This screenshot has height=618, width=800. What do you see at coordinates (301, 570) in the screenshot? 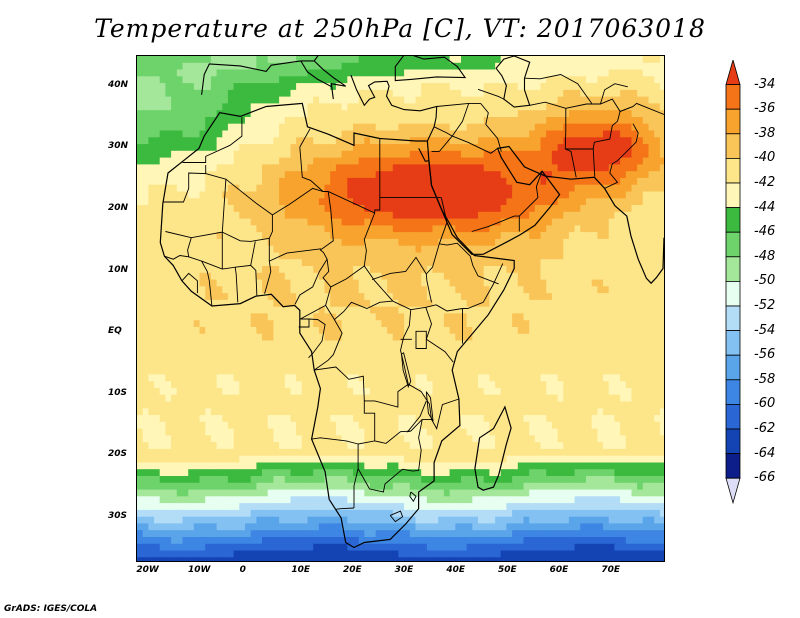
I see `x-tick-label: 10E` at bounding box center [301, 570].